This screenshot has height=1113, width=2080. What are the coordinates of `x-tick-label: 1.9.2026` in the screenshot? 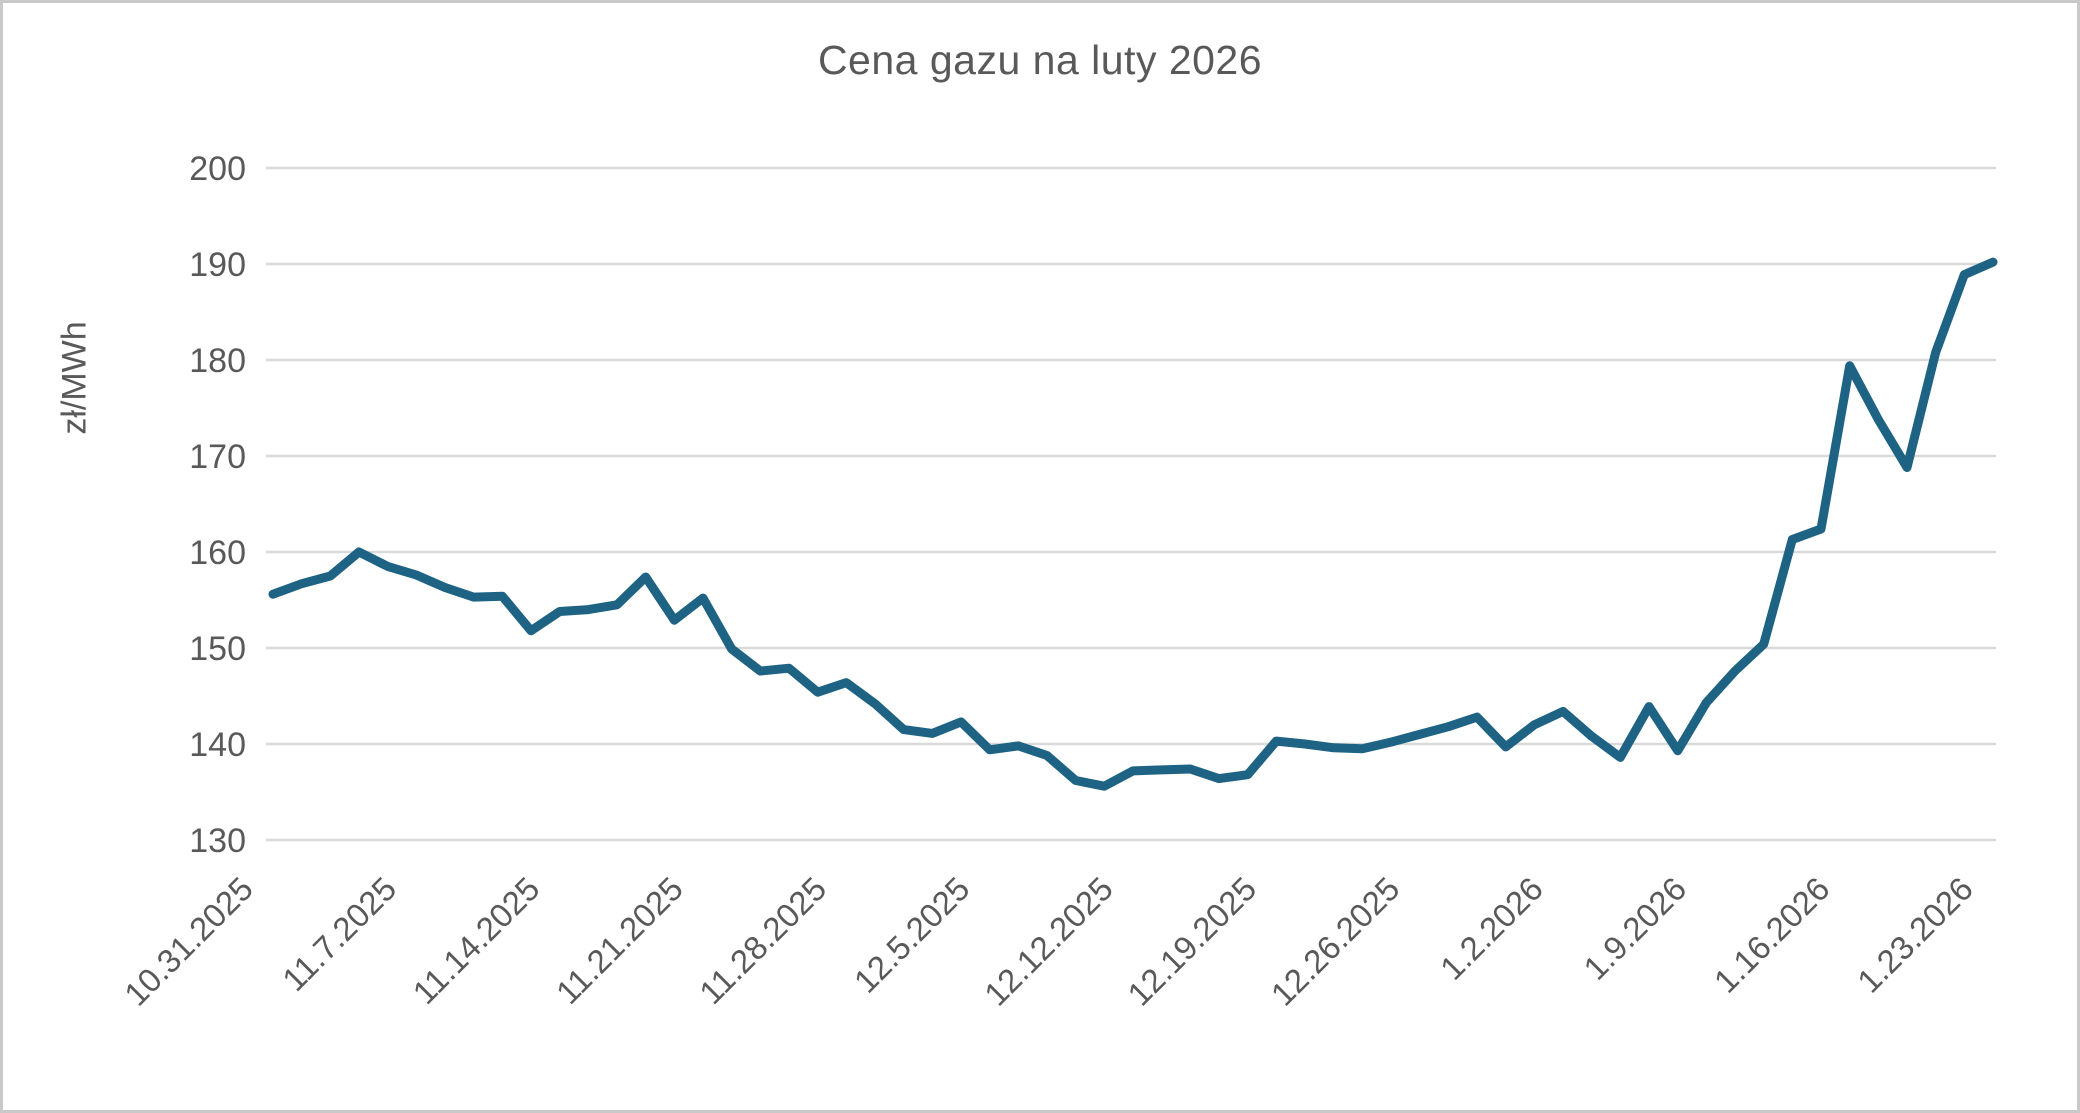 It's located at (1634, 928).